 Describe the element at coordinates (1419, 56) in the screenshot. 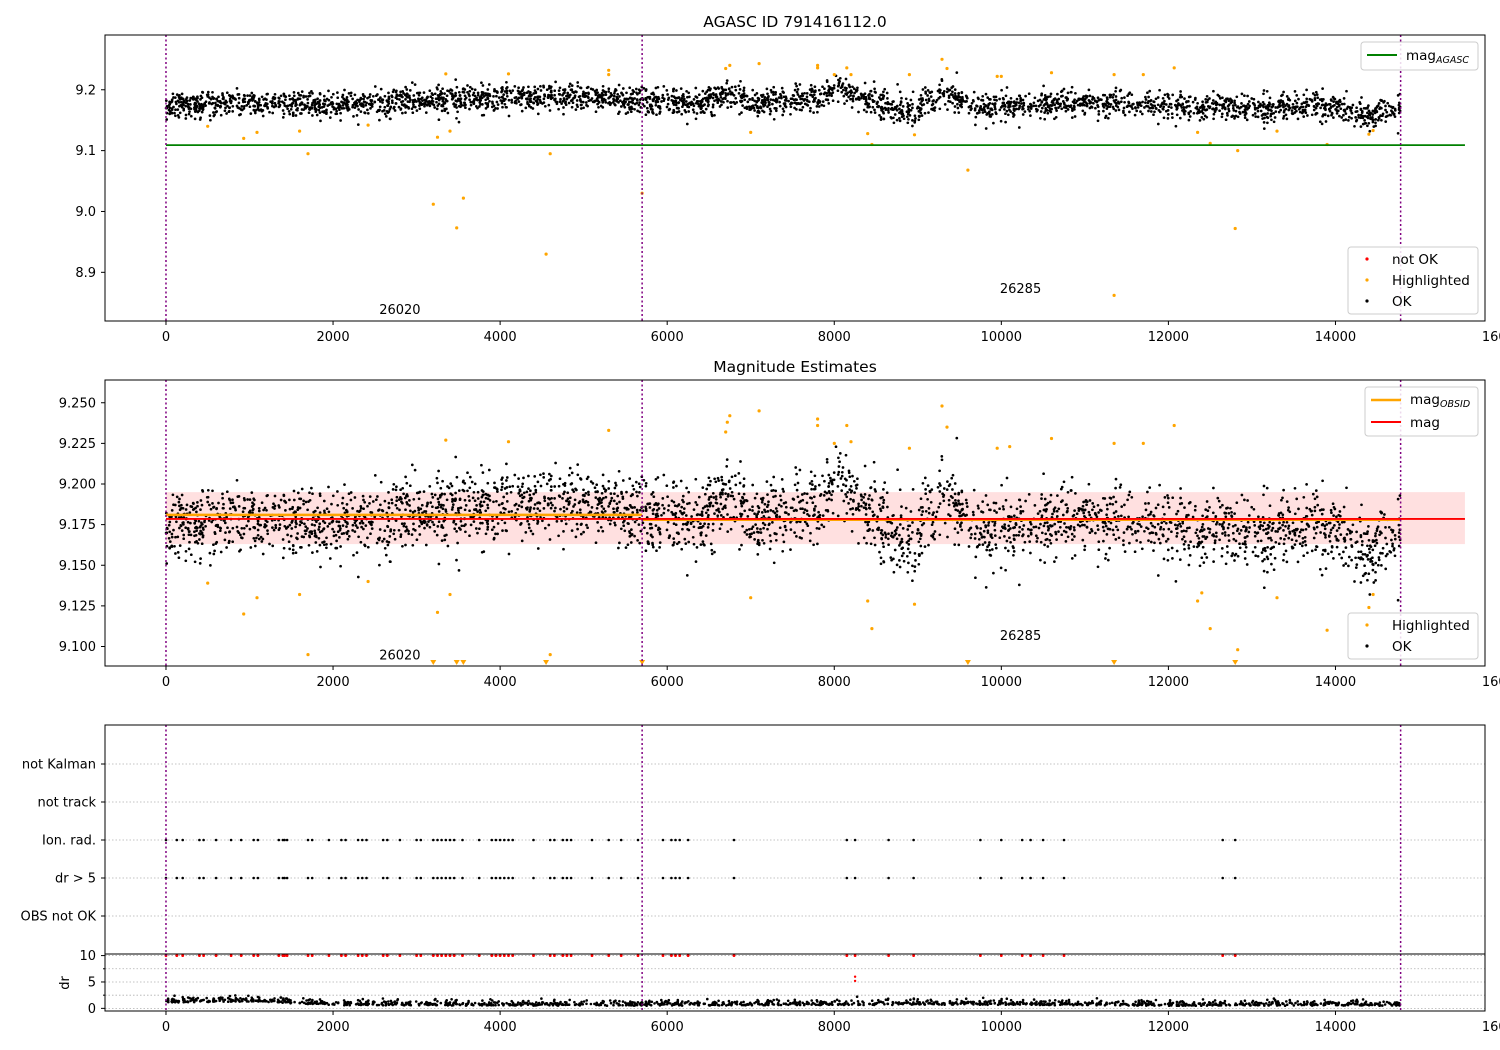

I see `agasc-line-legend: magAGASC` at that location.